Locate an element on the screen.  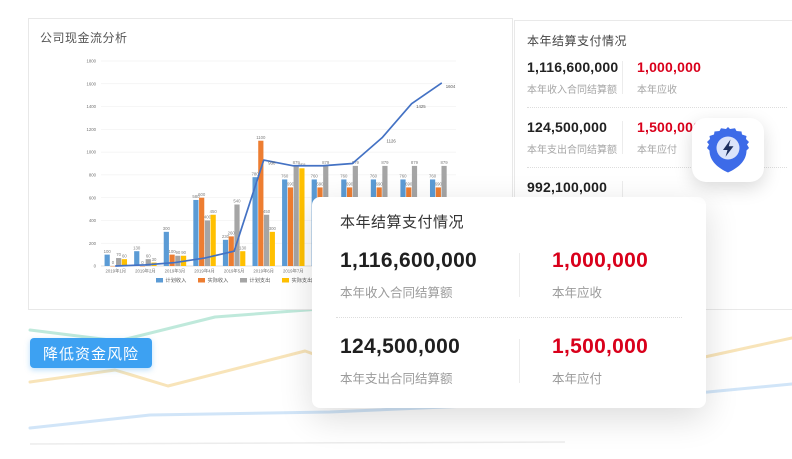
popup-value: 1,116,600,000 is located at coordinates (409, 260).